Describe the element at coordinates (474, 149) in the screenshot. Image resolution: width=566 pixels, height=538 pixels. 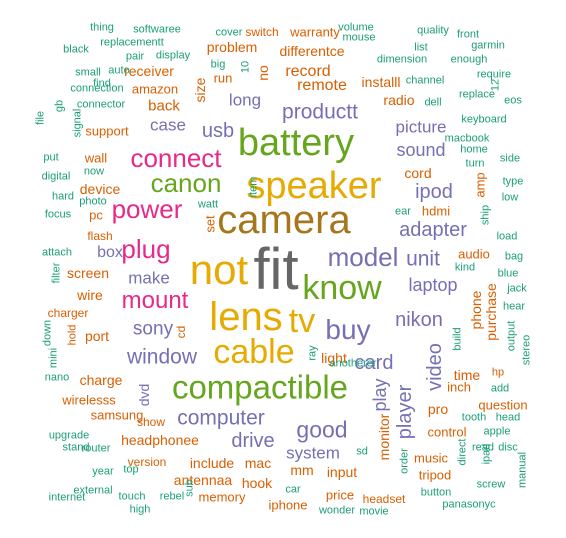
I see `word-home: home` at that location.